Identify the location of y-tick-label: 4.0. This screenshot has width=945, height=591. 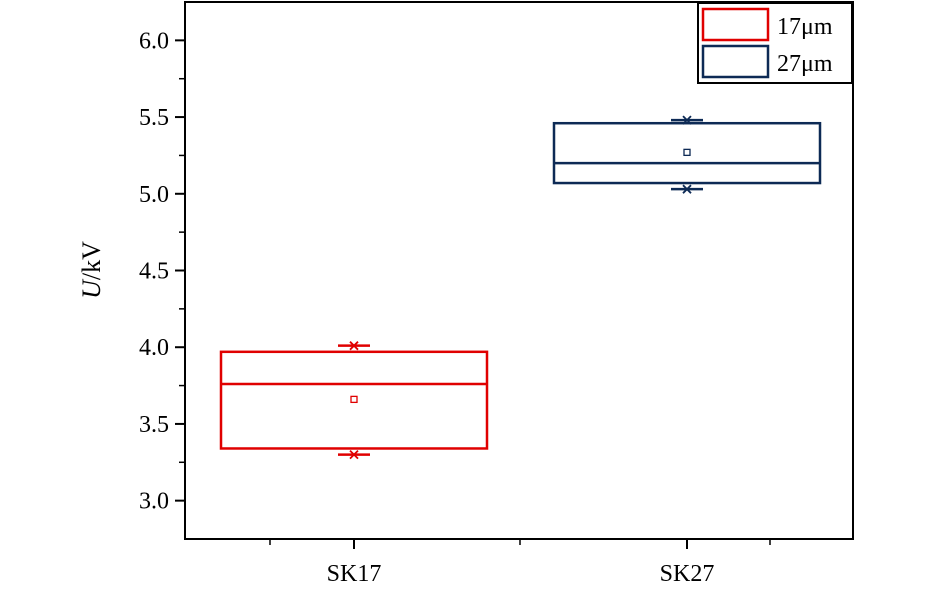
(154, 348).